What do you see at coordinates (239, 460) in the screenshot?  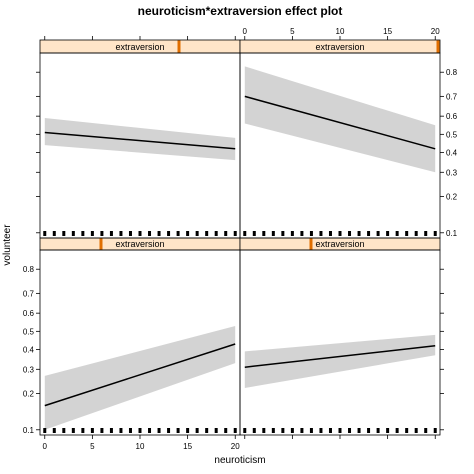 I see `x-axis-label: neuroticism` at bounding box center [239, 460].